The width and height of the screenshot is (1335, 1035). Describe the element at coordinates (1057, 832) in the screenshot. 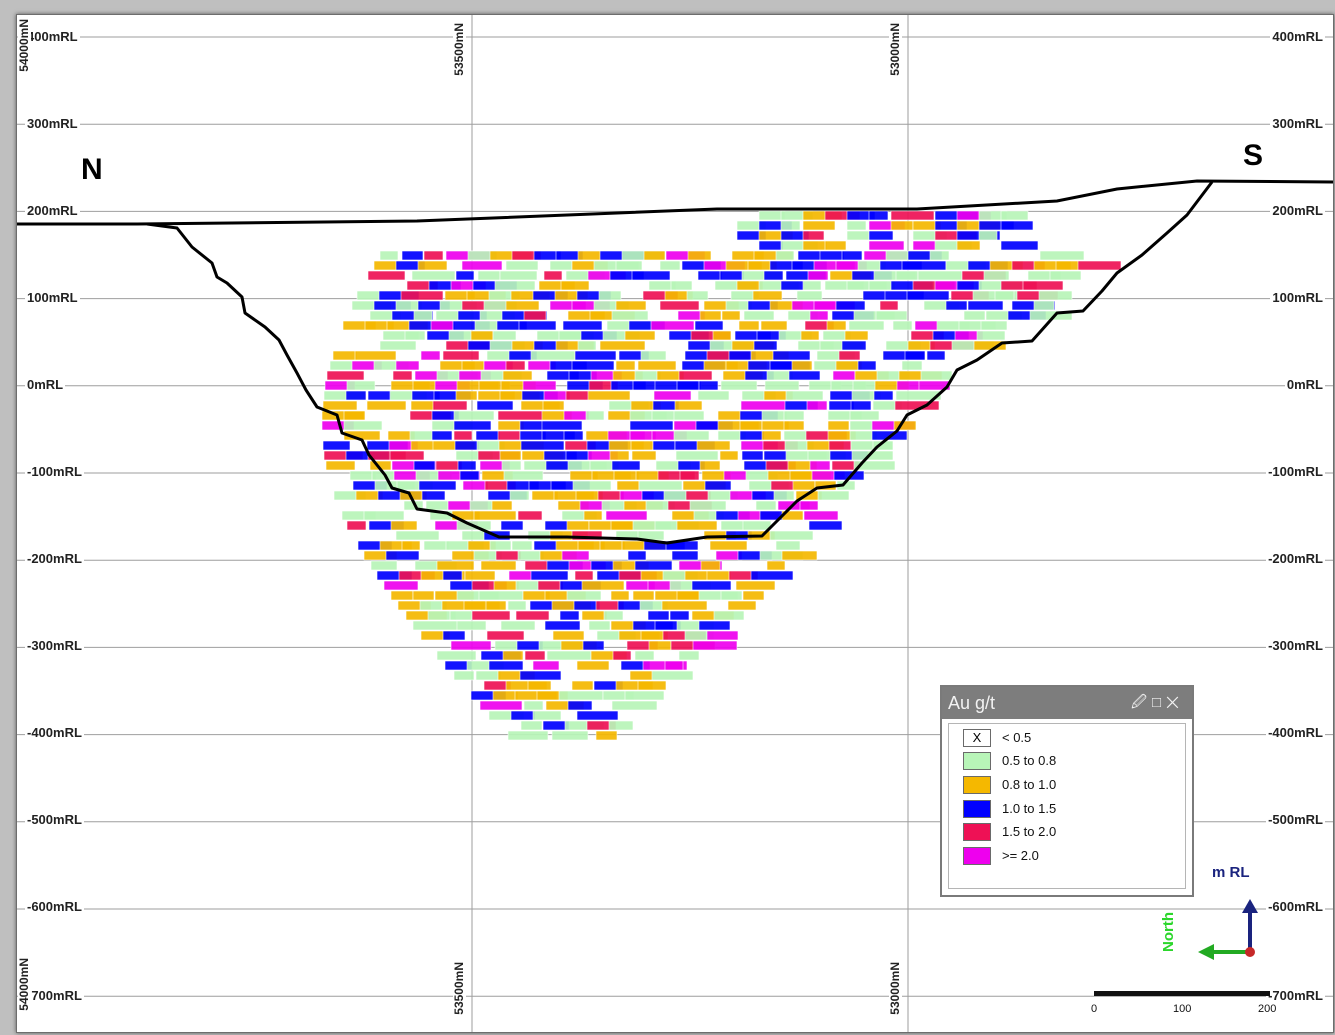

I see `legend-item: 1.5 to 2.0` at that location.